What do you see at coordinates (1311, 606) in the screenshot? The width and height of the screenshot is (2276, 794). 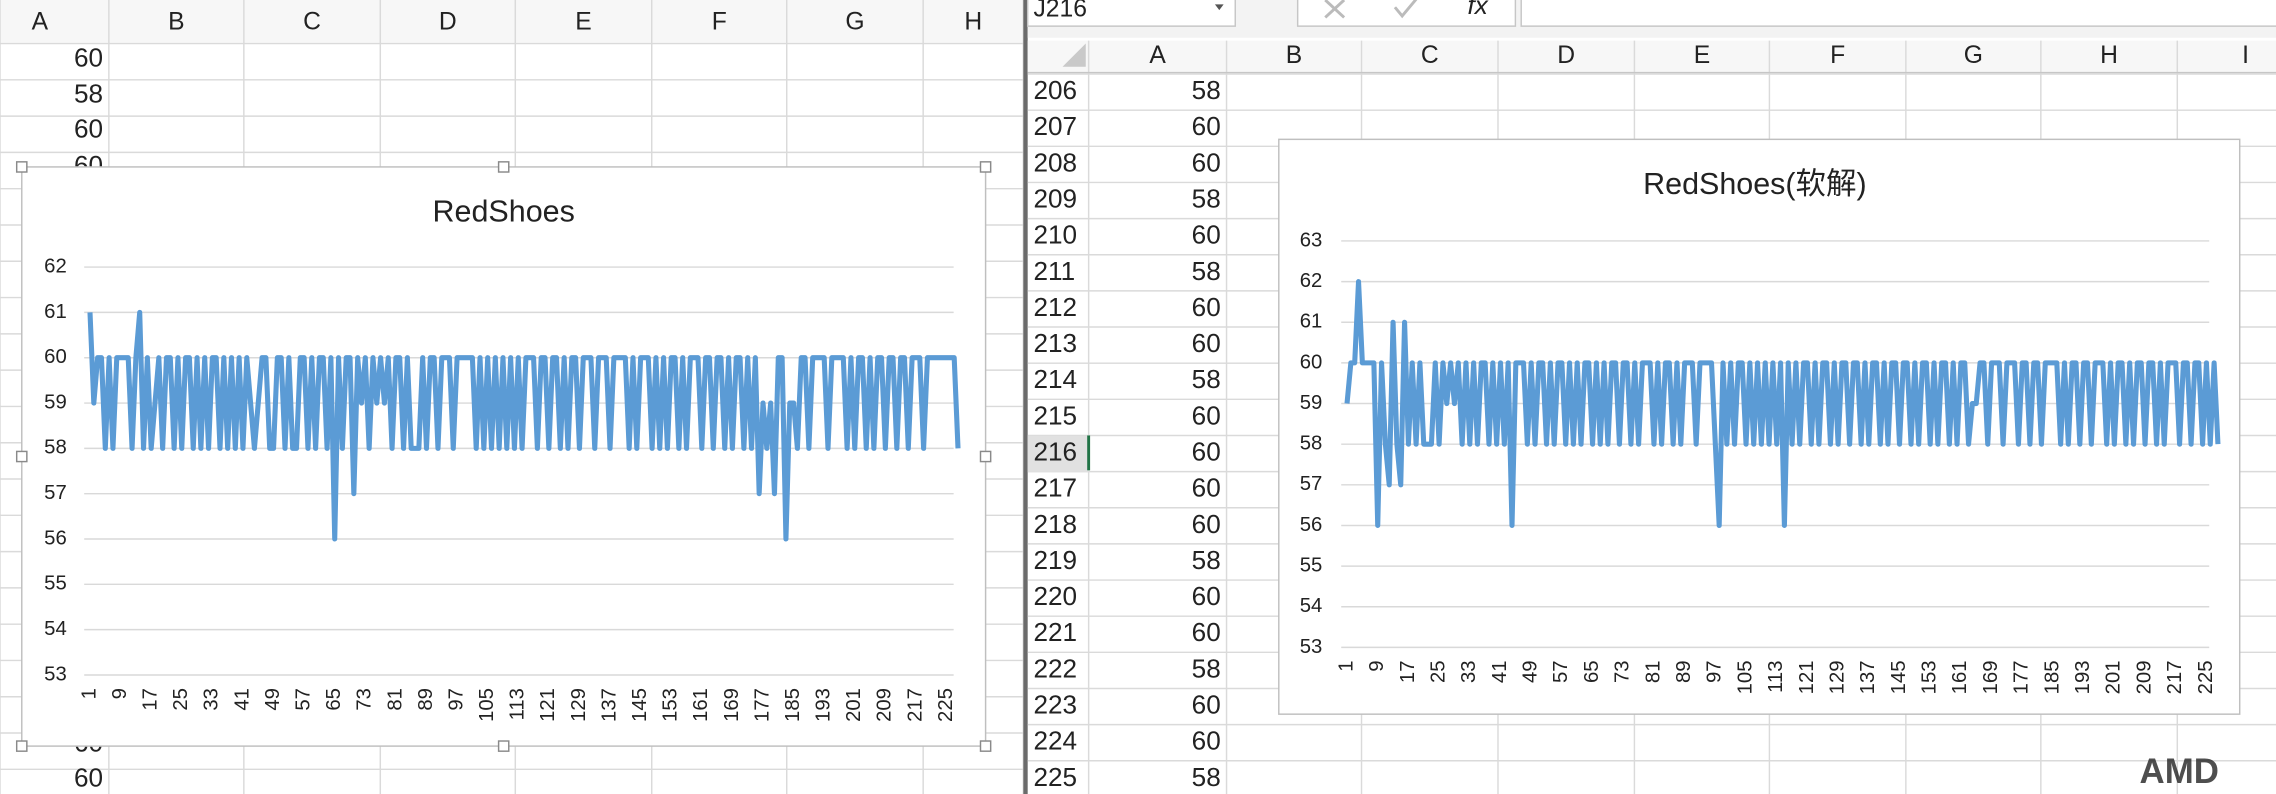 I see `y-tick-label: 54` at bounding box center [1311, 606].